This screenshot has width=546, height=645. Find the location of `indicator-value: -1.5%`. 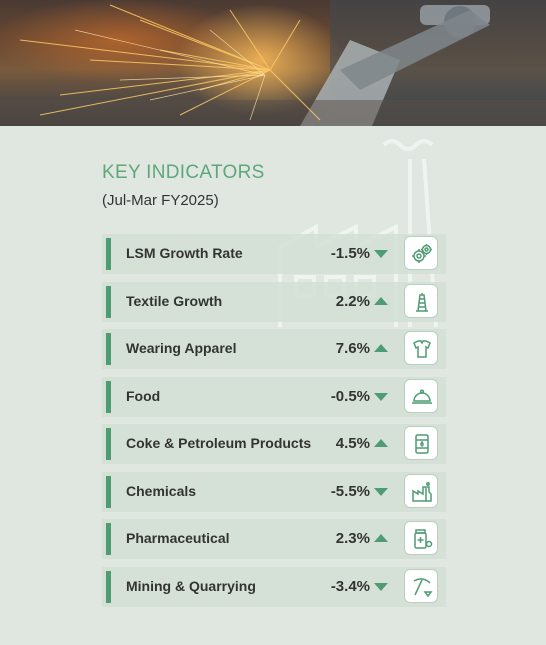

indicator-value: -1.5% is located at coordinates (350, 253).